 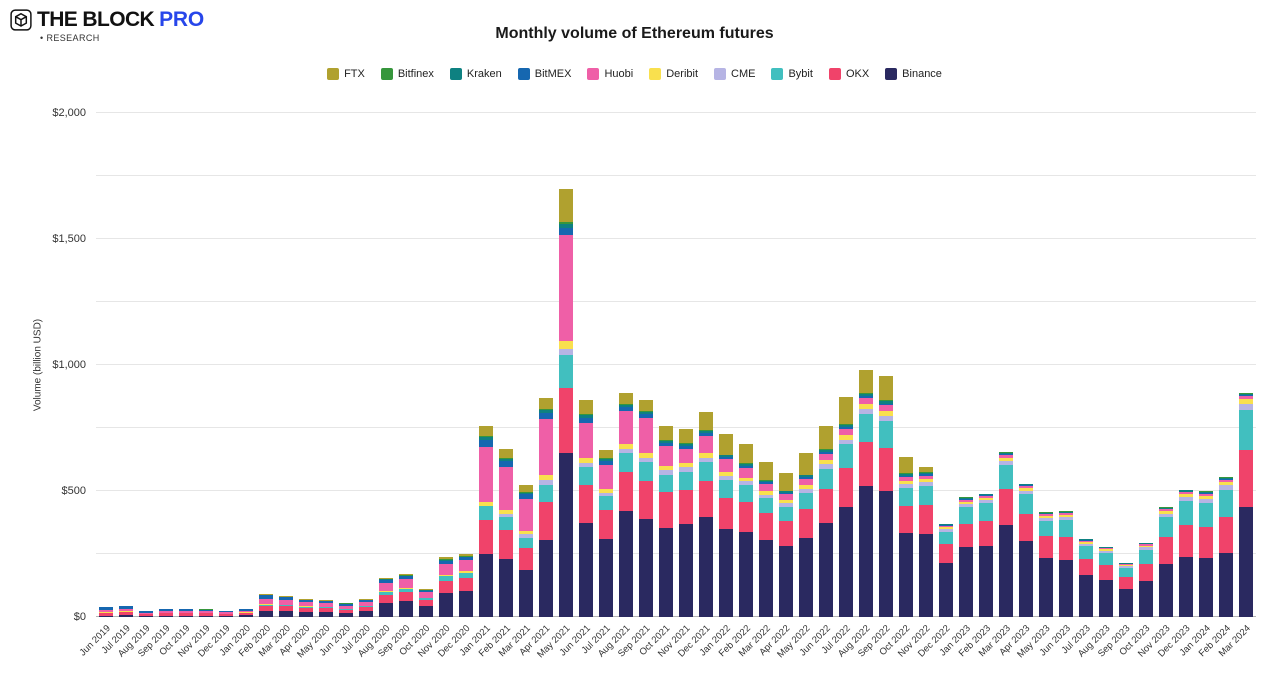 I want to click on bar-oct-2021, so click(x=666, y=365).